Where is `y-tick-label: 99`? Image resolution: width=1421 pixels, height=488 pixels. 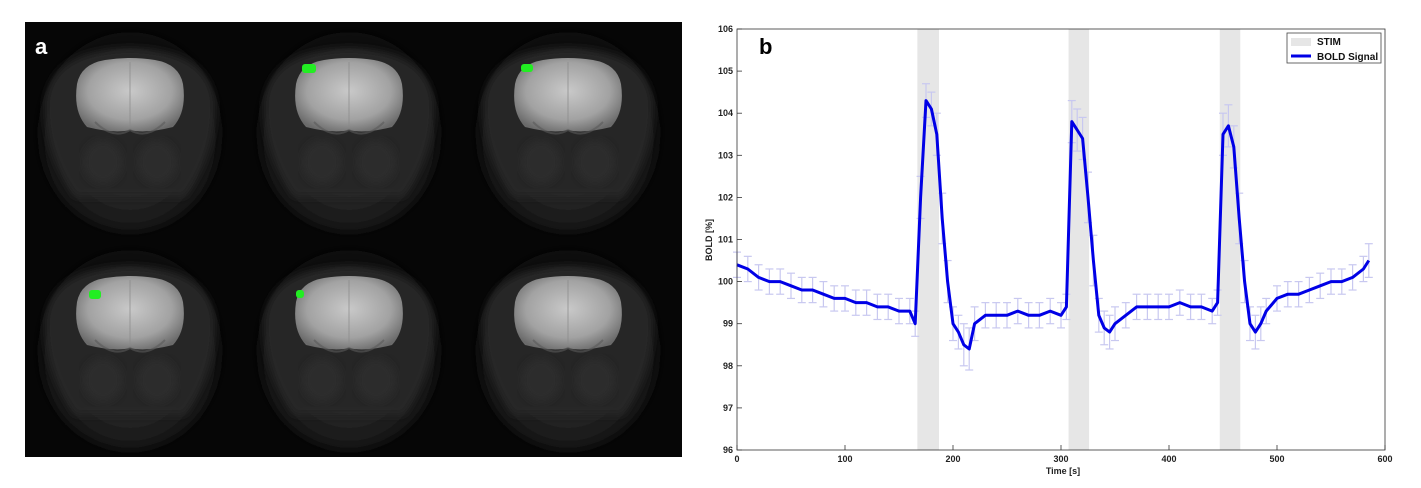
y-tick-label: 99 is located at coordinates (728, 324).